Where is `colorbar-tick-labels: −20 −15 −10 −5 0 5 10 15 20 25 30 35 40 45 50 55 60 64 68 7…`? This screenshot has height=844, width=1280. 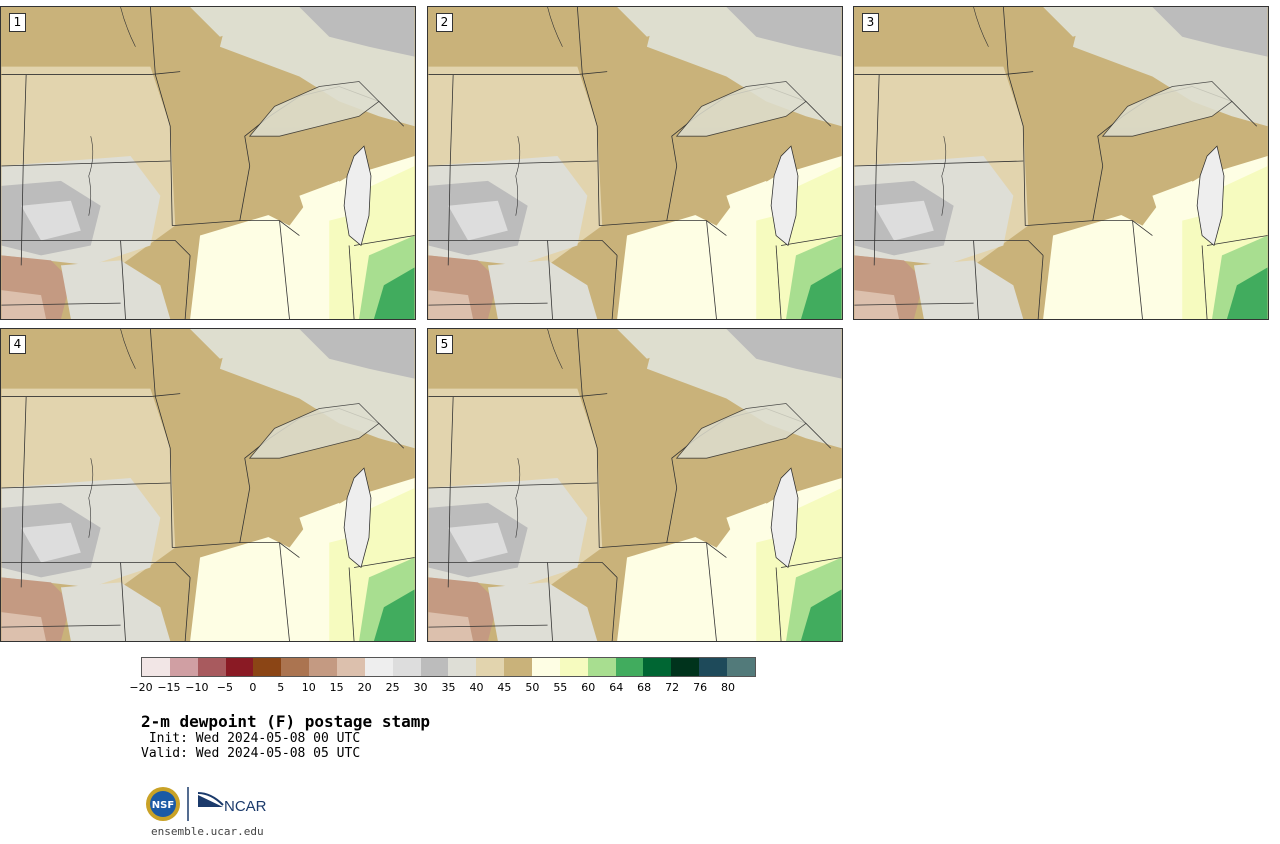 colorbar-tick-labels: −20 −15 −10 −5 0 5 10 15 20 25 30 35 40 45 50 55 60 64 68 7… is located at coordinates (442, 688).